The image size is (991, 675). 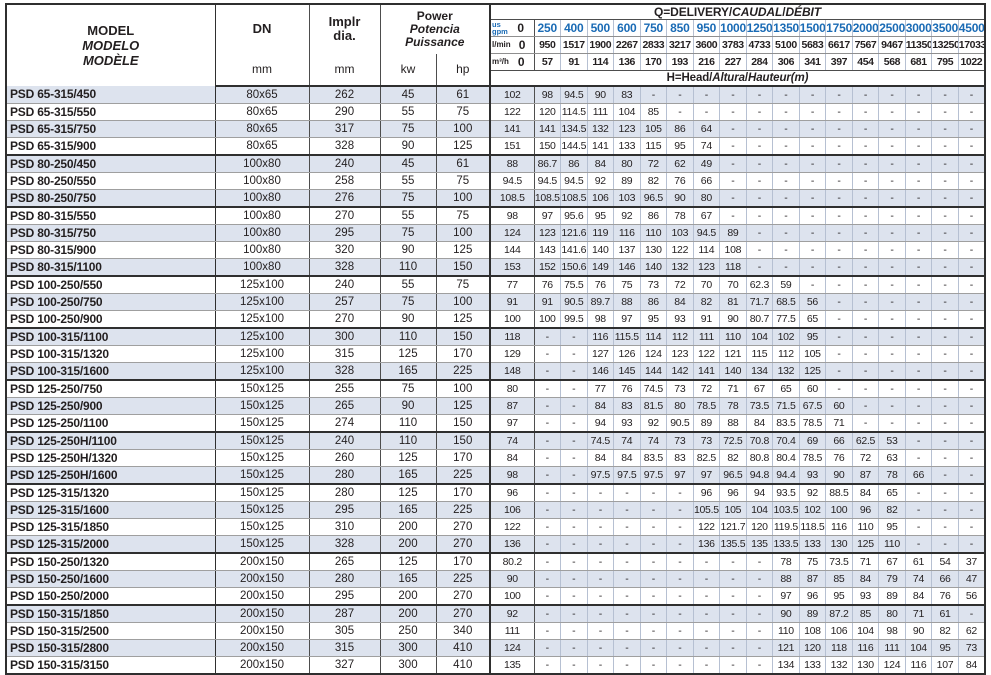 I want to click on head-value-cell: 69, so click(x=813, y=440).